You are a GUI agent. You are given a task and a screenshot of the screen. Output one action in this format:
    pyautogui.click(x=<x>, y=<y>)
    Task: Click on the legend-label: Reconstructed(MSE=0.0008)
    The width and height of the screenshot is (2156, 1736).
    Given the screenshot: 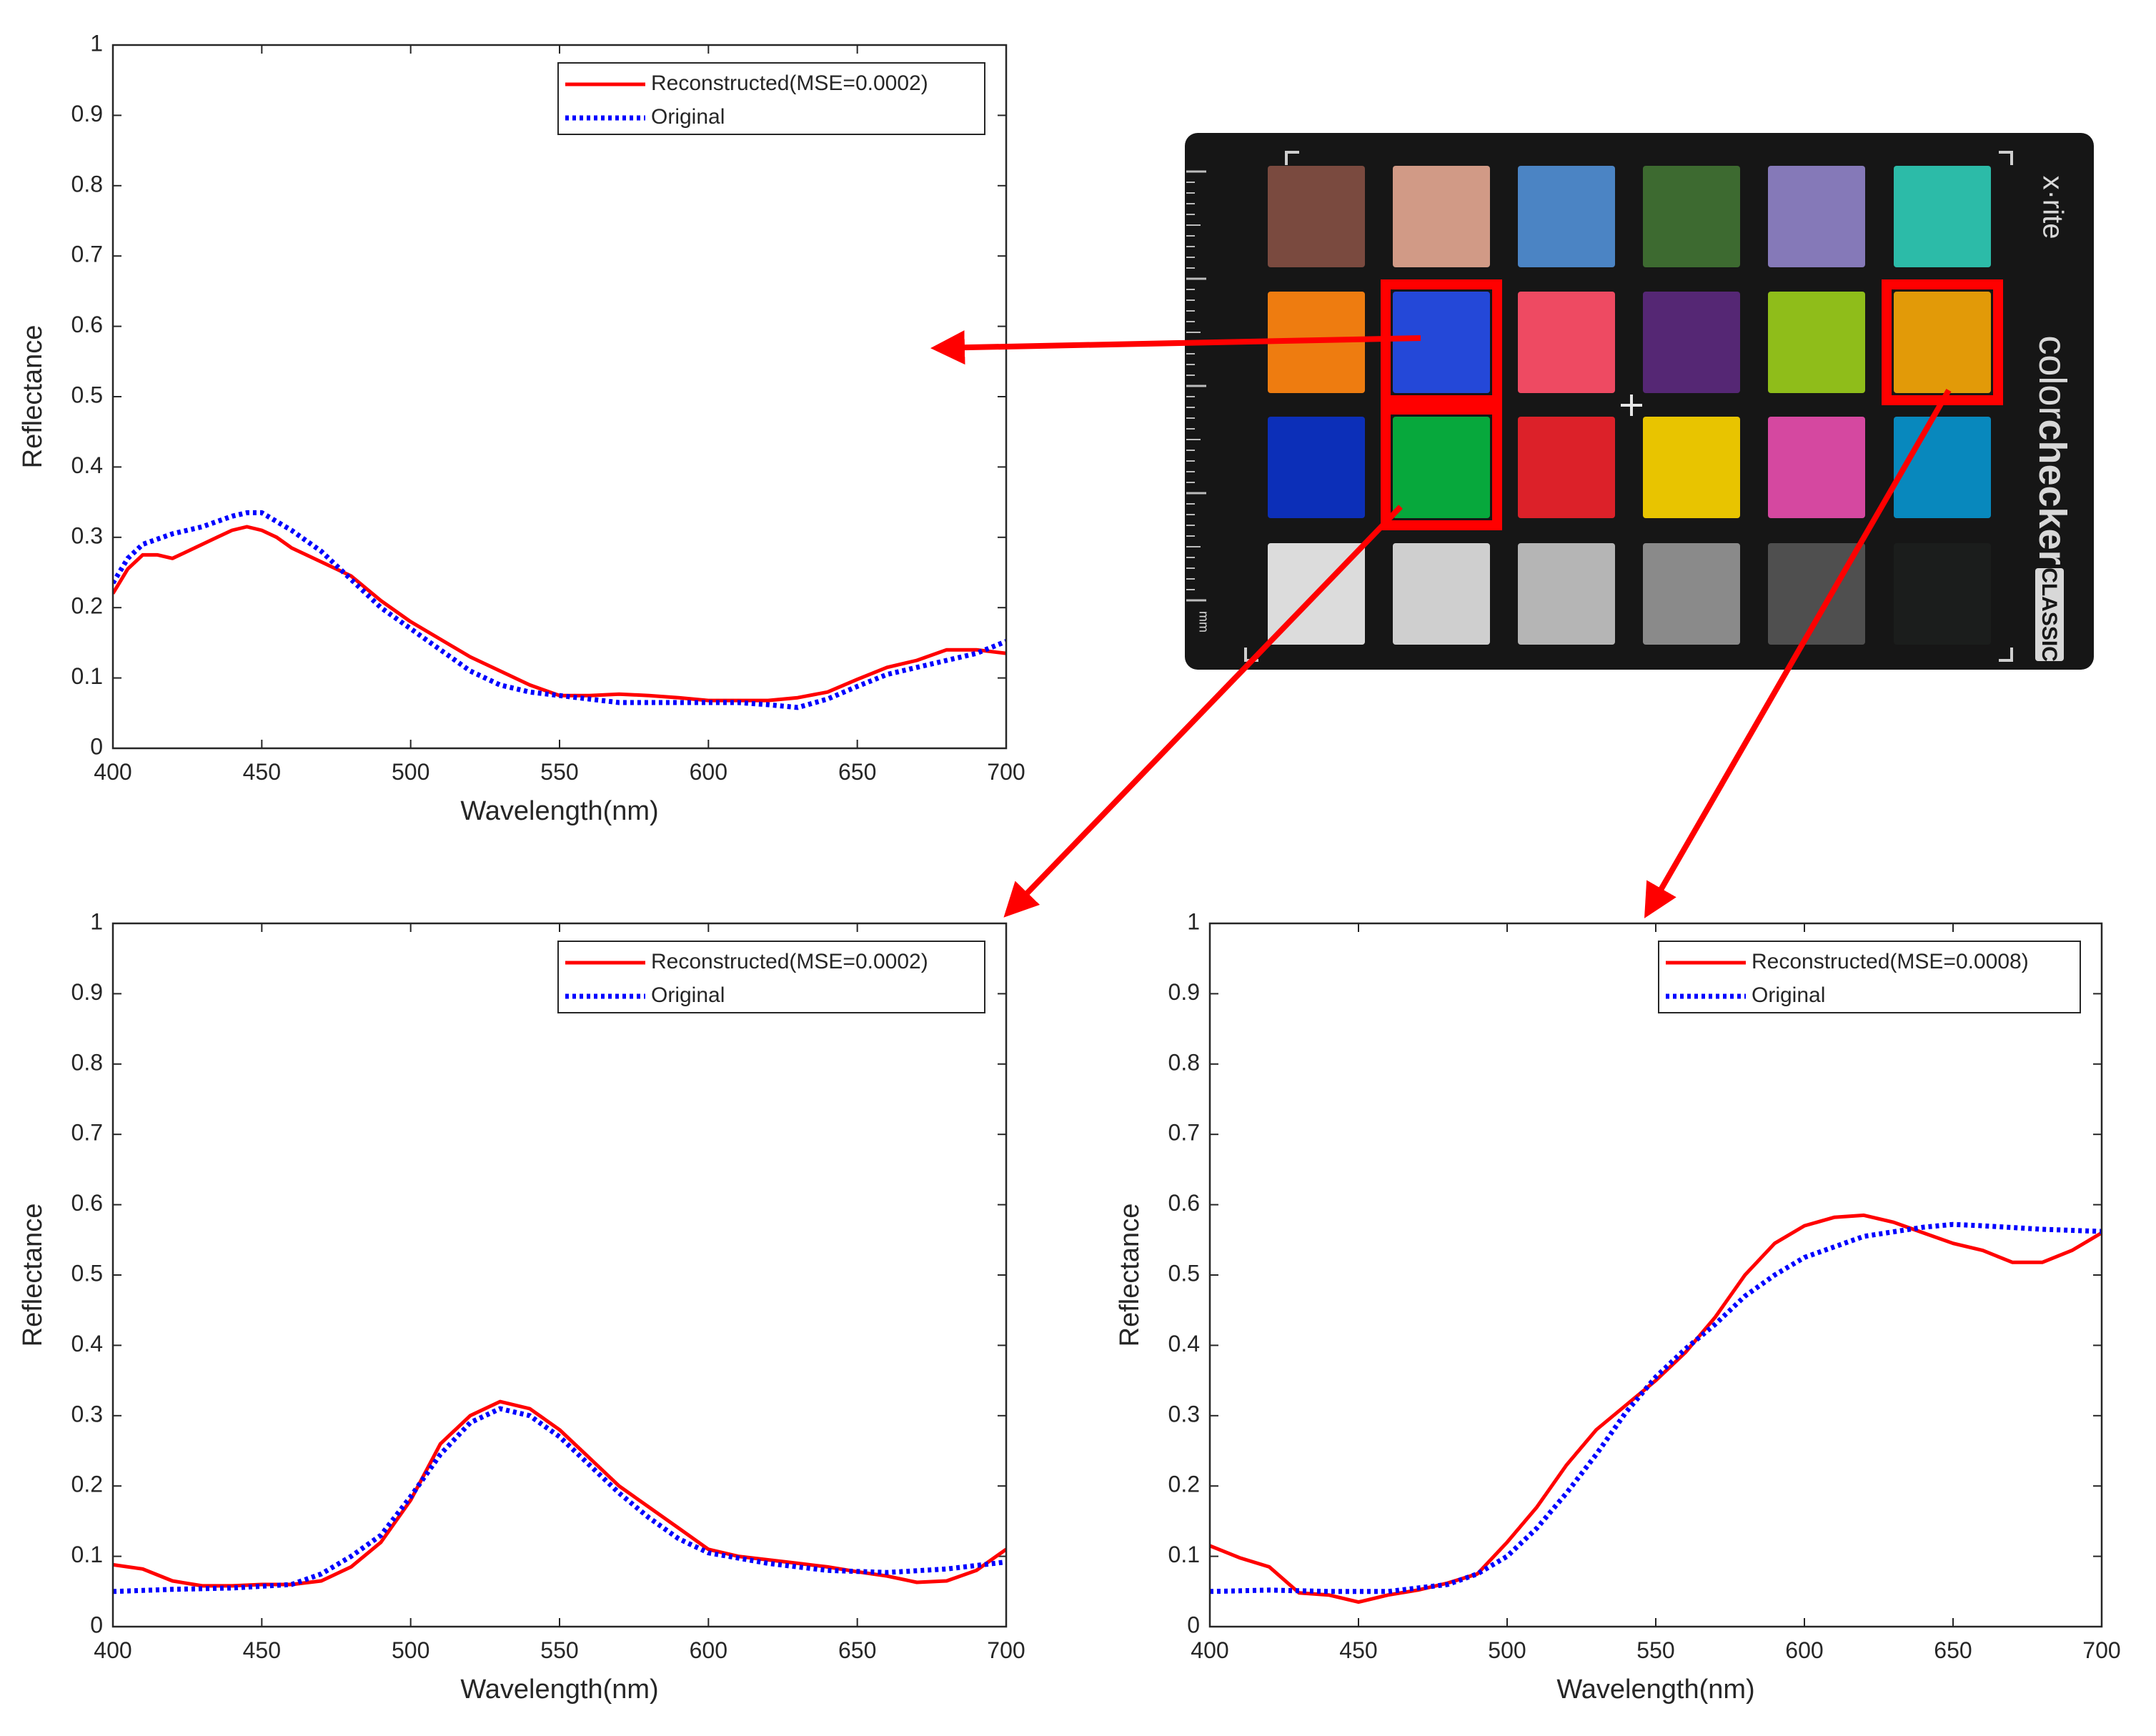 What is the action you would take?
    pyautogui.click(x=1890, y=961)
    